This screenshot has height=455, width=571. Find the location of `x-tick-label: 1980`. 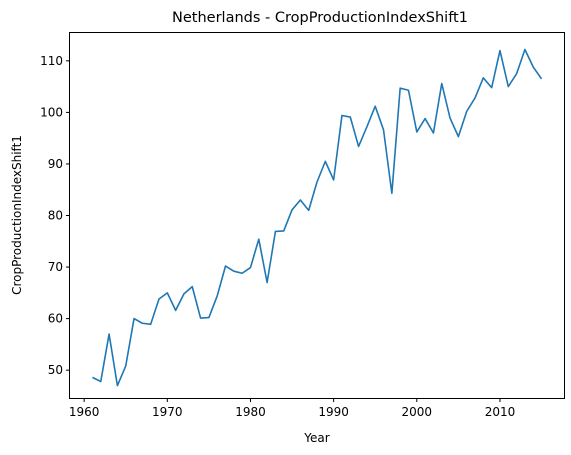

x-tick-label: 1980 is located at coordinates (250, 412).